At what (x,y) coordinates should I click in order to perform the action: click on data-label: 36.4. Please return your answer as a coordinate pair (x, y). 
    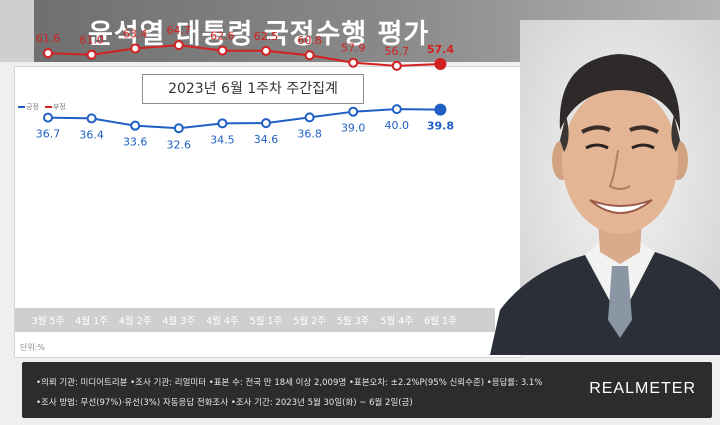
    Looking at the image, I should click on (91, 134).